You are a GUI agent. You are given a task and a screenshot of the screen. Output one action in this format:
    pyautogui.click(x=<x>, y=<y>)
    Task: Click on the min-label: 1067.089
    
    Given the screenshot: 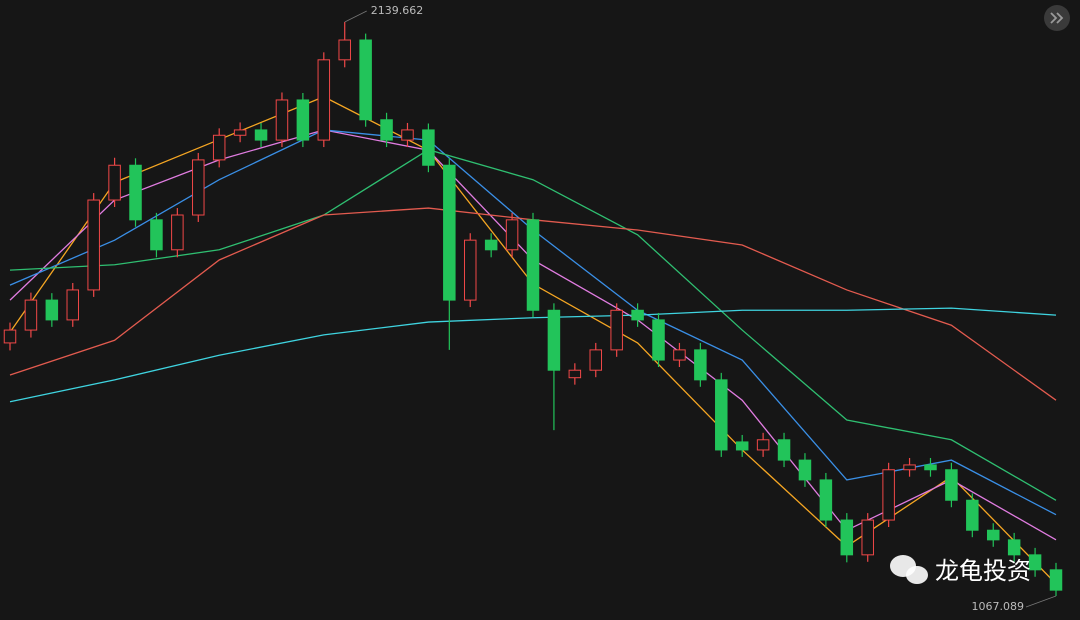 What is the action you would take?
    pyautogui.click(x=998, y=606)
    